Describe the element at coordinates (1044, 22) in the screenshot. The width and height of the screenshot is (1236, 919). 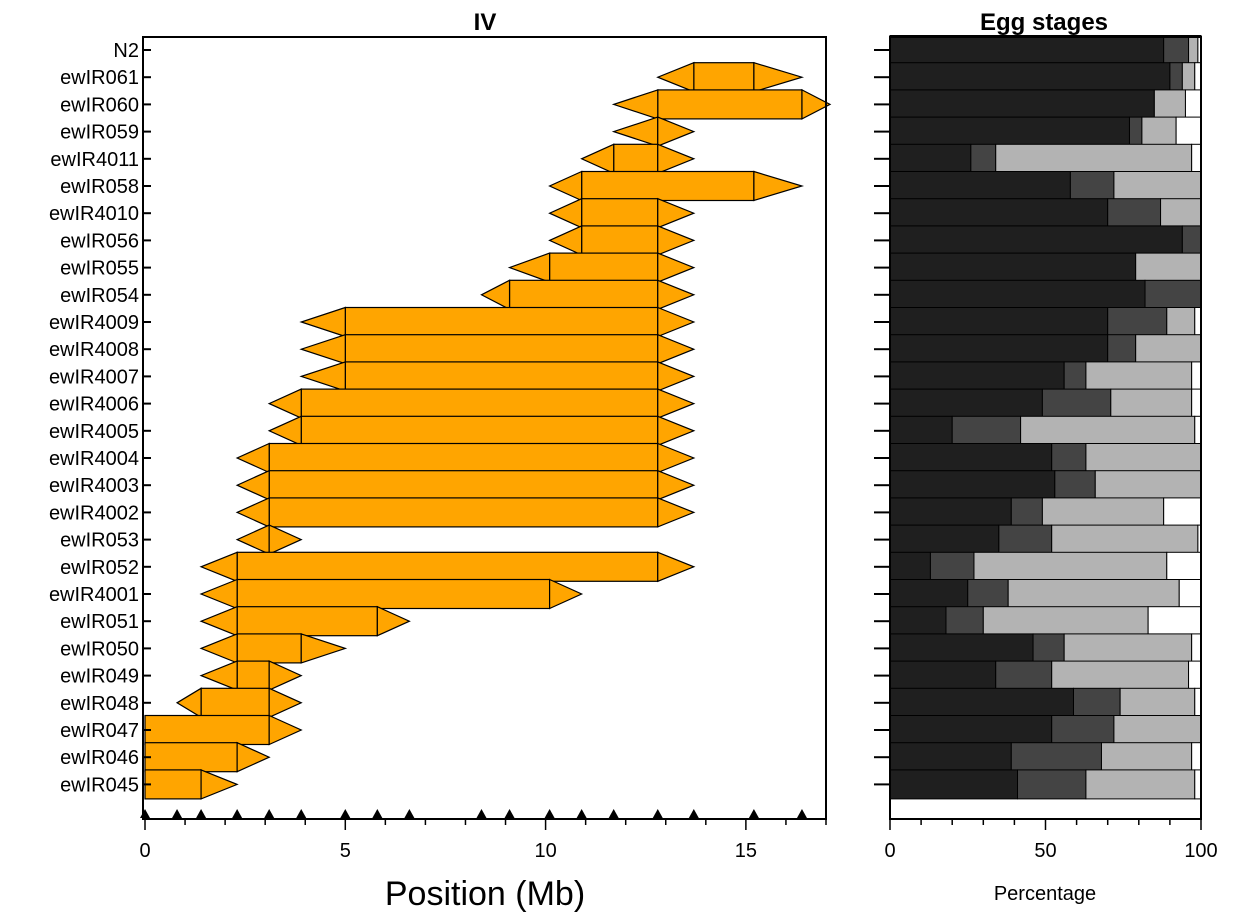
I see `egg-stage-panel-title: Egg stages` at that location.